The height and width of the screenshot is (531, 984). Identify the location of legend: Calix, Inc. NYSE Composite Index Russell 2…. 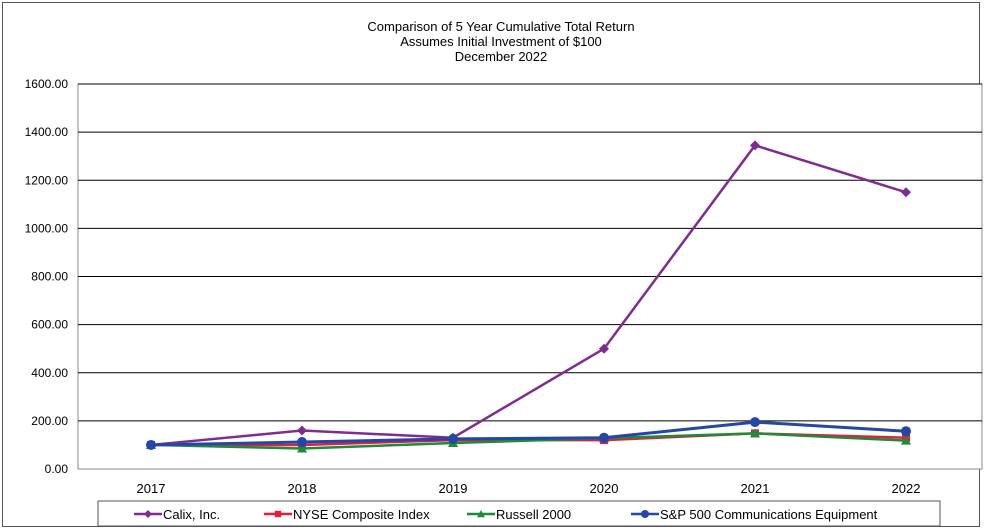
(506, 514).